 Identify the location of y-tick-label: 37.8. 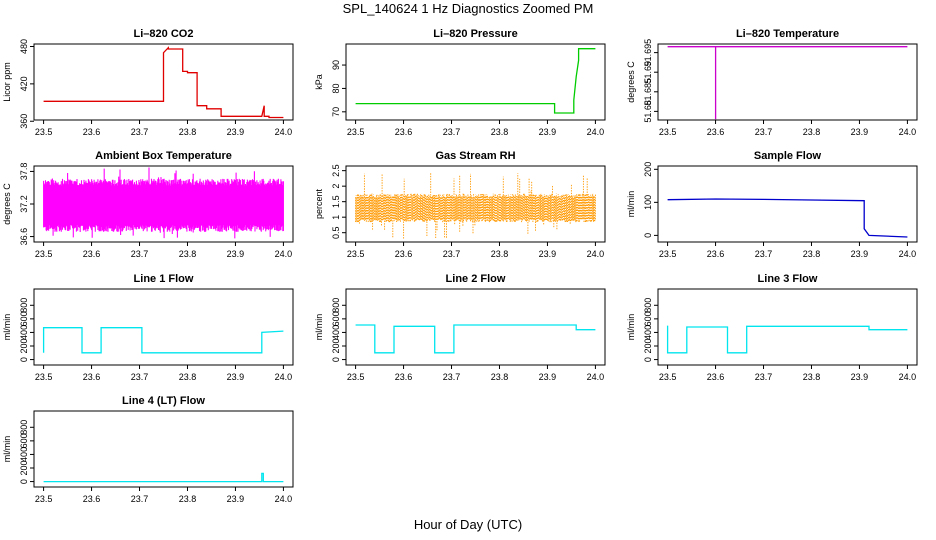
(24, 172).